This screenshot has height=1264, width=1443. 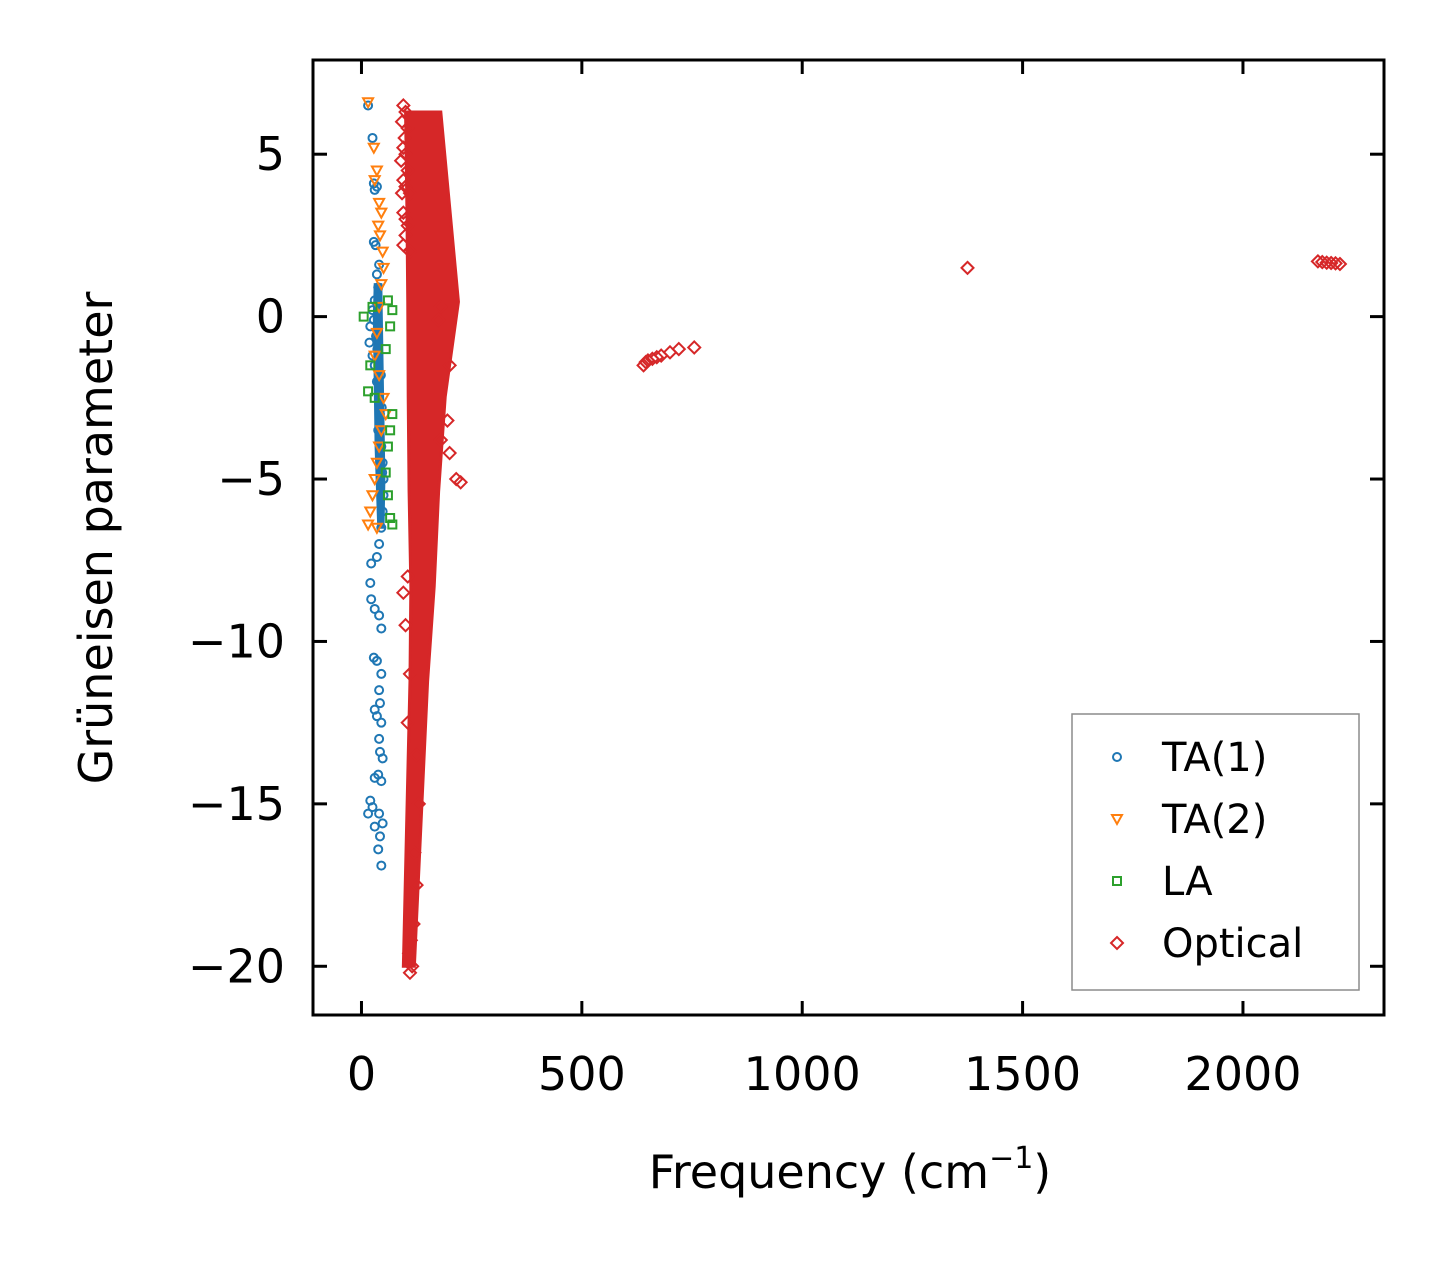 What do you see at coordinates (1214, 820) in the screenshot?
I see `legend-label-1: TA(2)` at bounding box center [1214, 820].